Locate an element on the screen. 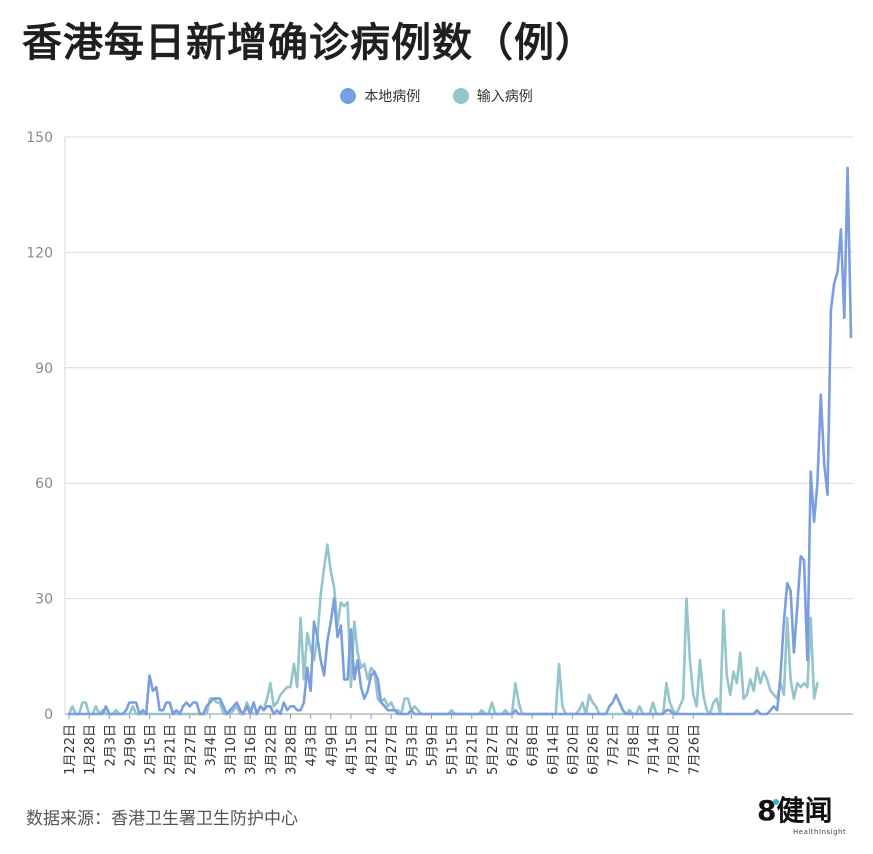 This screenshot has height=854, width=873. x-tick-label: 1月28日 is located at coordinates (90, 749).